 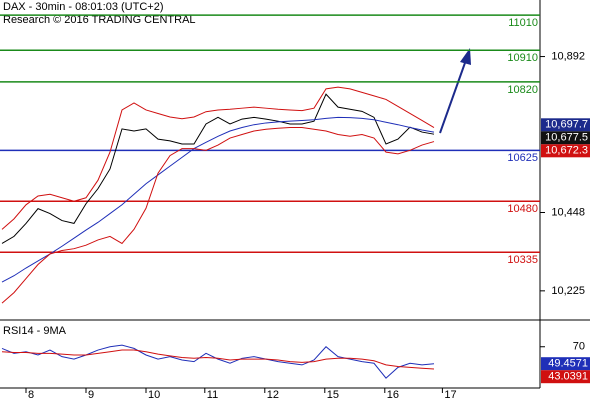 What do you see at coordinates (450, 394) in the screenshot?
I see `x-tick-label: 17` at bounding box center [450, 394].